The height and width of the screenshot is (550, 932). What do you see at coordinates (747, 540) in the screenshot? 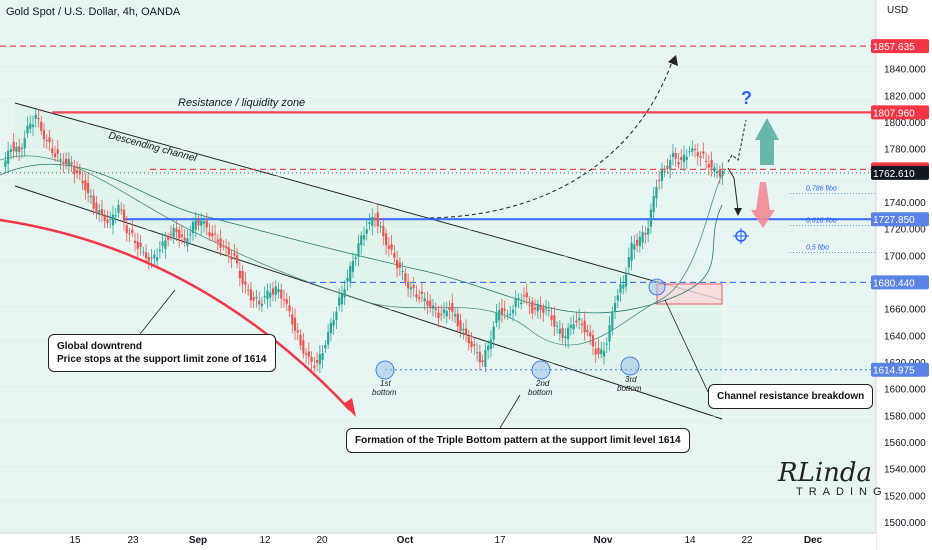
I see `x-tick-label: 22` at bounding box center [747, 540].